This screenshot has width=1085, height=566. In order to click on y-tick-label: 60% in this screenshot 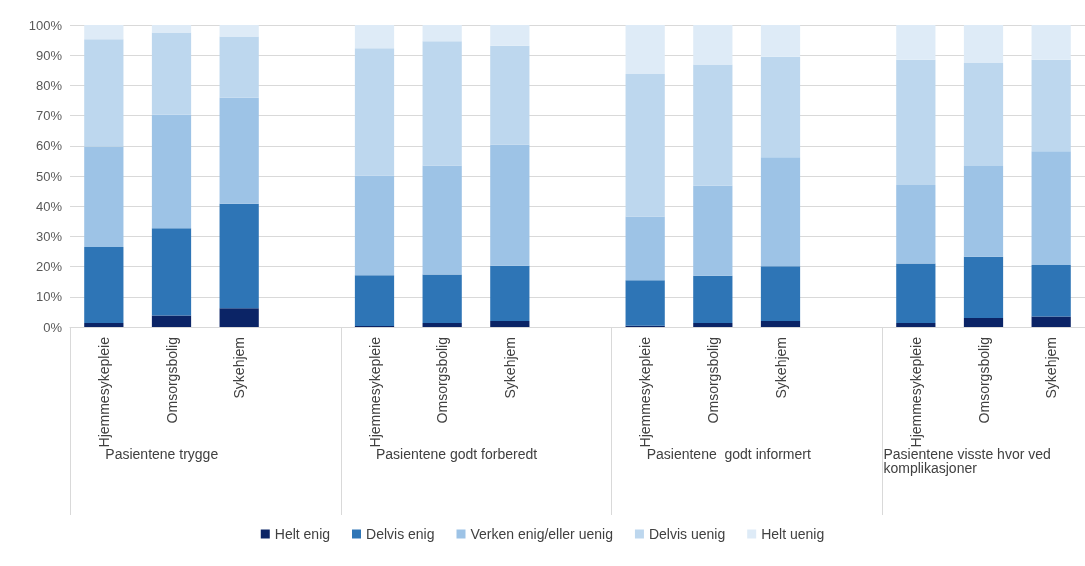, I will do `click(49, 146)`.